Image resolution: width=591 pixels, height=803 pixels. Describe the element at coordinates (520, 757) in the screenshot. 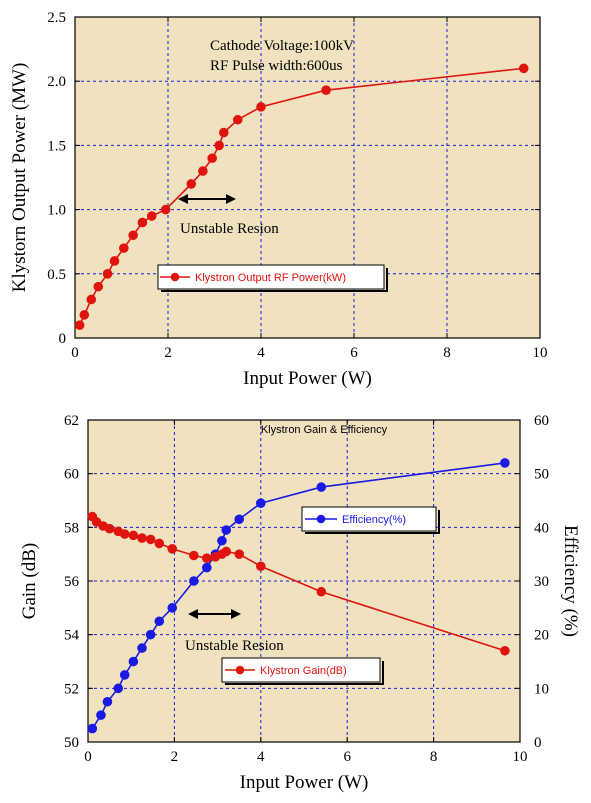

I see `chart2-xtick-label: 10` at that location.